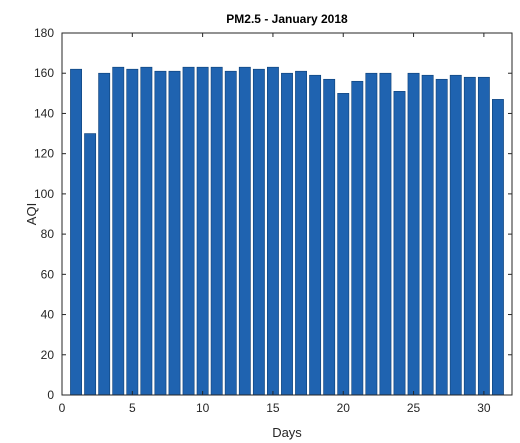 The image size is (520, 443). Describe the element at coordinates (287, 432) in the screenshot. I see `x-axis-label: Days` at that location.